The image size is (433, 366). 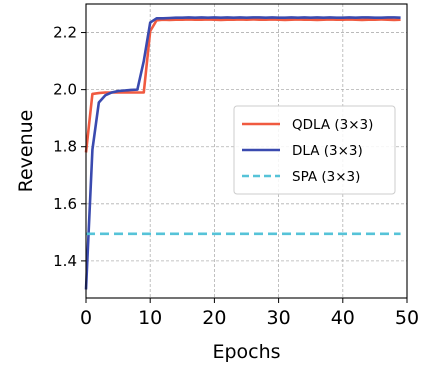 What do you see at coordinates (65, 261) in the screenshot?
I see `y-tick-label: 1.4` at bounding box center [65, 261].